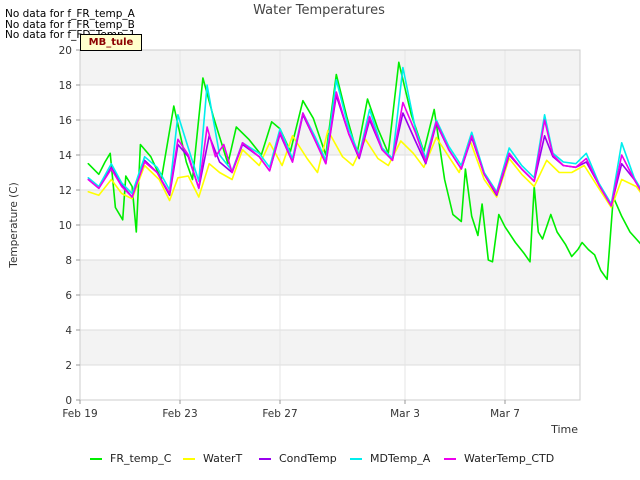 Image resolution: width=640 pixels, height=480 pixels. I want to click on legend-label: WaterTemp_CTD, so click(509, 458).